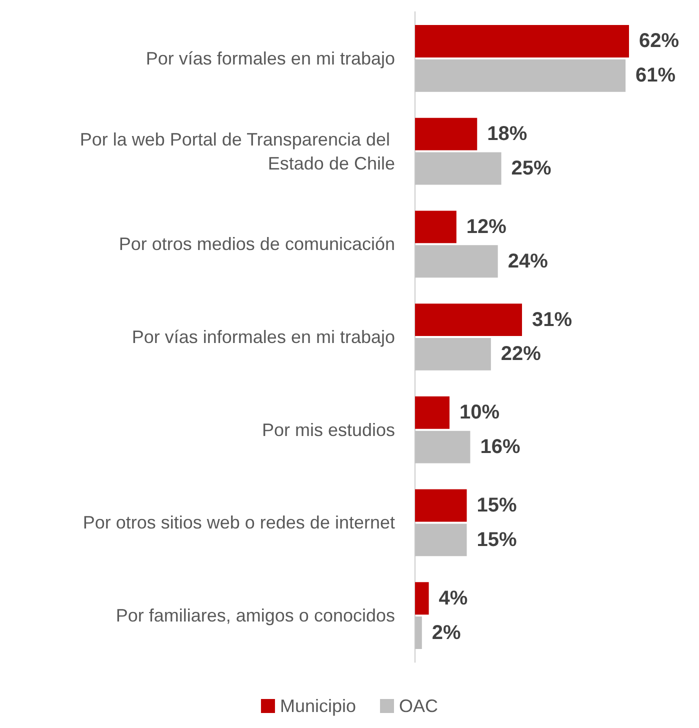 The image size is (699, 728). Describe the element at coordinates (656, 75) in the screenshot. I see `data-label: 61%` at that location.